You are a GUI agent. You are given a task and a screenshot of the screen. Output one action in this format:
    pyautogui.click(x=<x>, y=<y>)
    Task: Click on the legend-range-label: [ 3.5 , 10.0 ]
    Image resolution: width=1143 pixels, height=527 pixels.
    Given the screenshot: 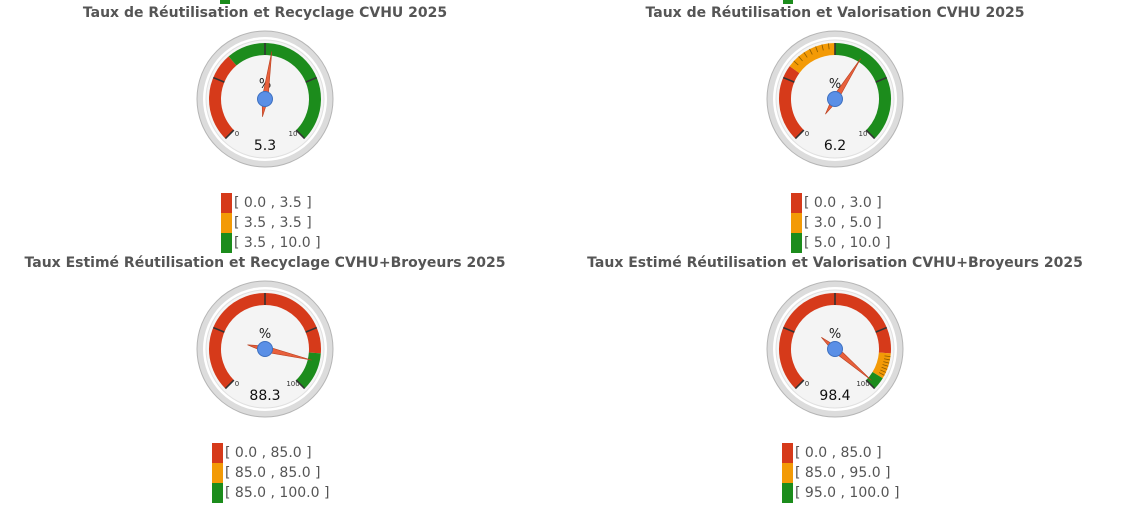 What is the action you would take?
    pyautogui.click(x=277, y=243)
    